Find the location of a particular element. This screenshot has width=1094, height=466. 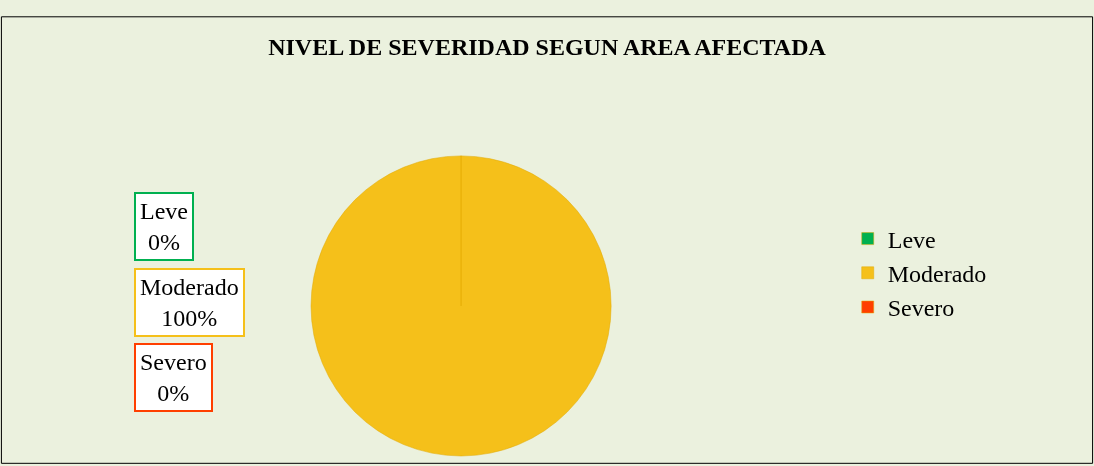

legend-label: Leve is located at coordinates (911, 239).